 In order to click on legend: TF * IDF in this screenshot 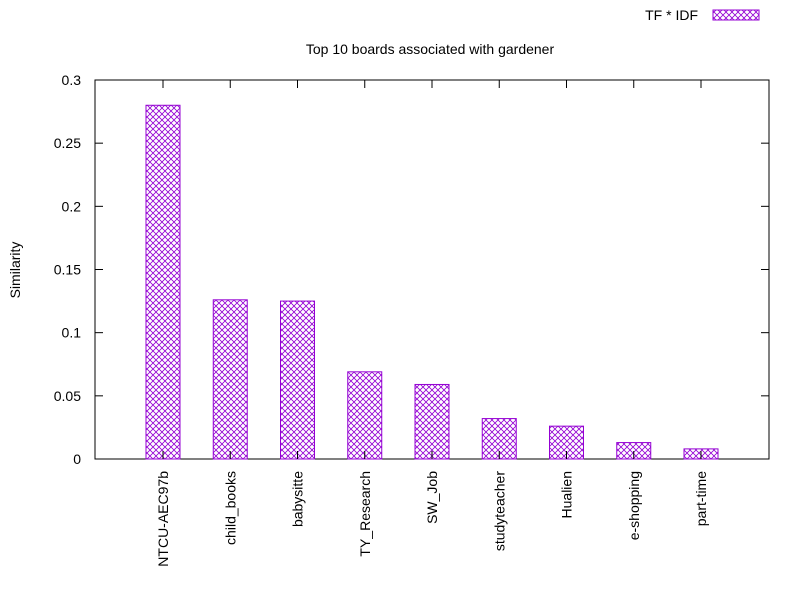, I will do `click(702, 15)`.